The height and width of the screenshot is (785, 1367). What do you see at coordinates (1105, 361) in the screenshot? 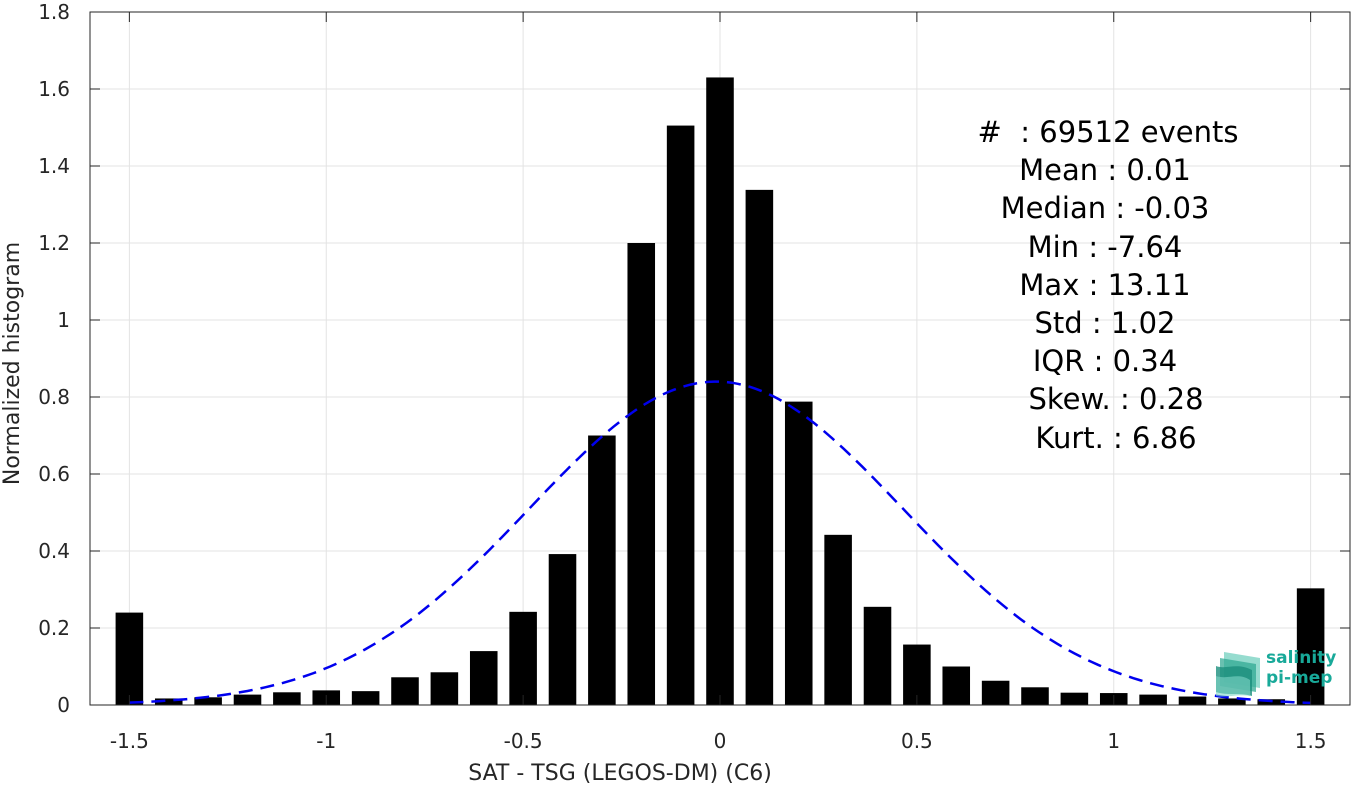
I see `stat-iqr: IQR : 0.34` at bounding box center [1105, 361].